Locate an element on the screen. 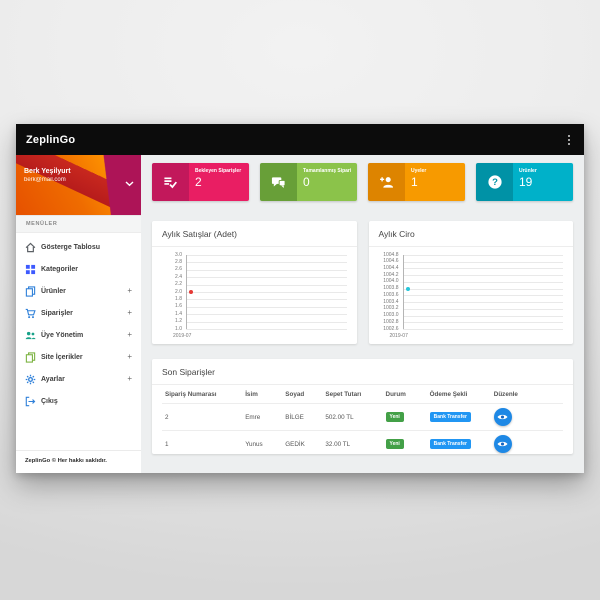  y-tick-label: 1004.4 is located at coordinates (391, 267).